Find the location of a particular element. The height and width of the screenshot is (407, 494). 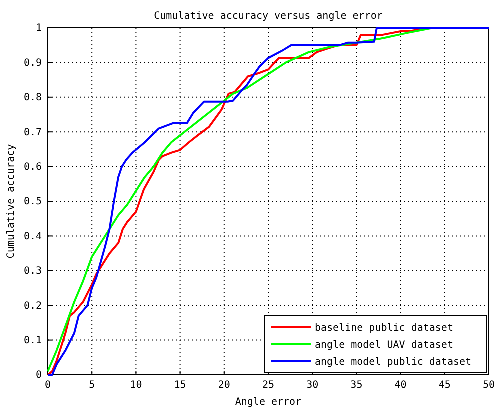

y-tick-label: 0.1 is located at coordinates (33, 341).